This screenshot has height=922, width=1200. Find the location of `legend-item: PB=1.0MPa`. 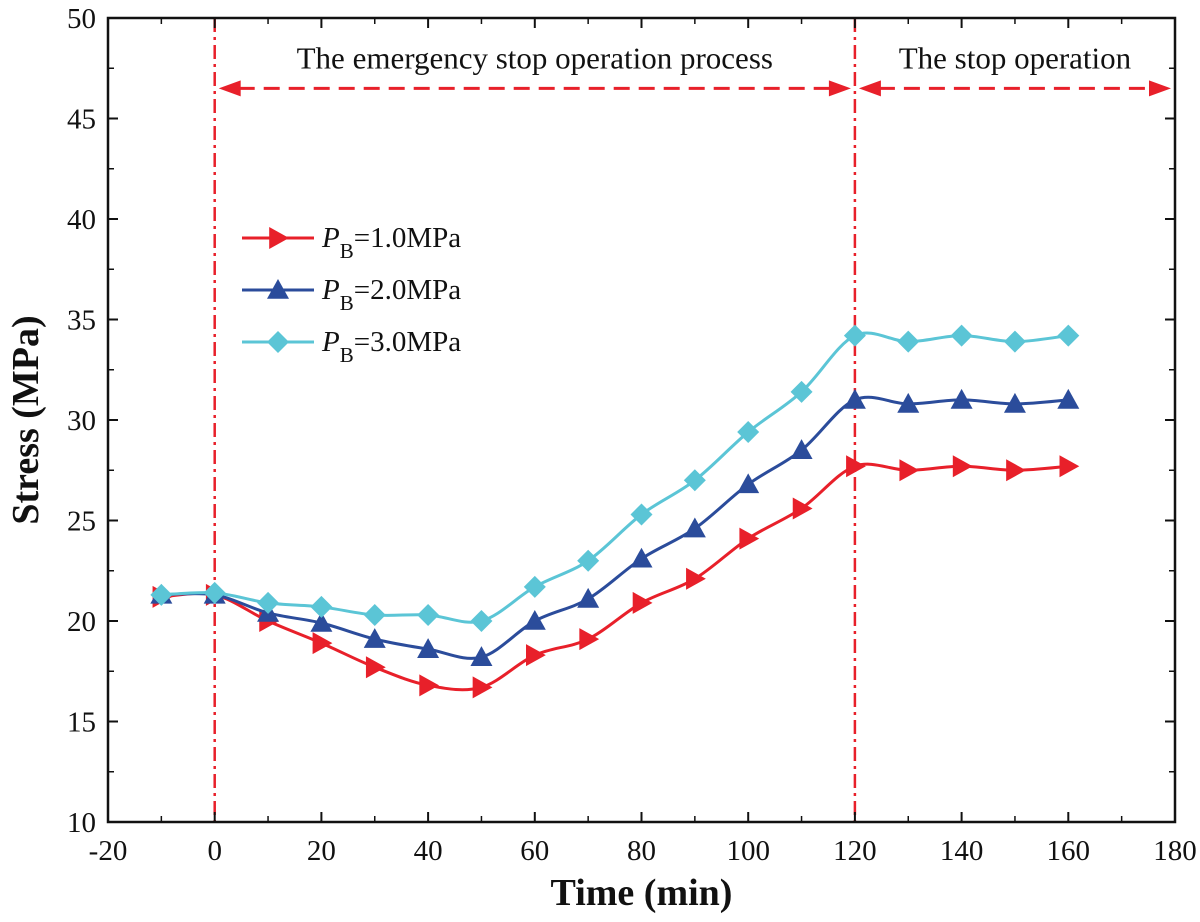

legend-item: PB=1.0MPa is located at coordinates (351, 242).